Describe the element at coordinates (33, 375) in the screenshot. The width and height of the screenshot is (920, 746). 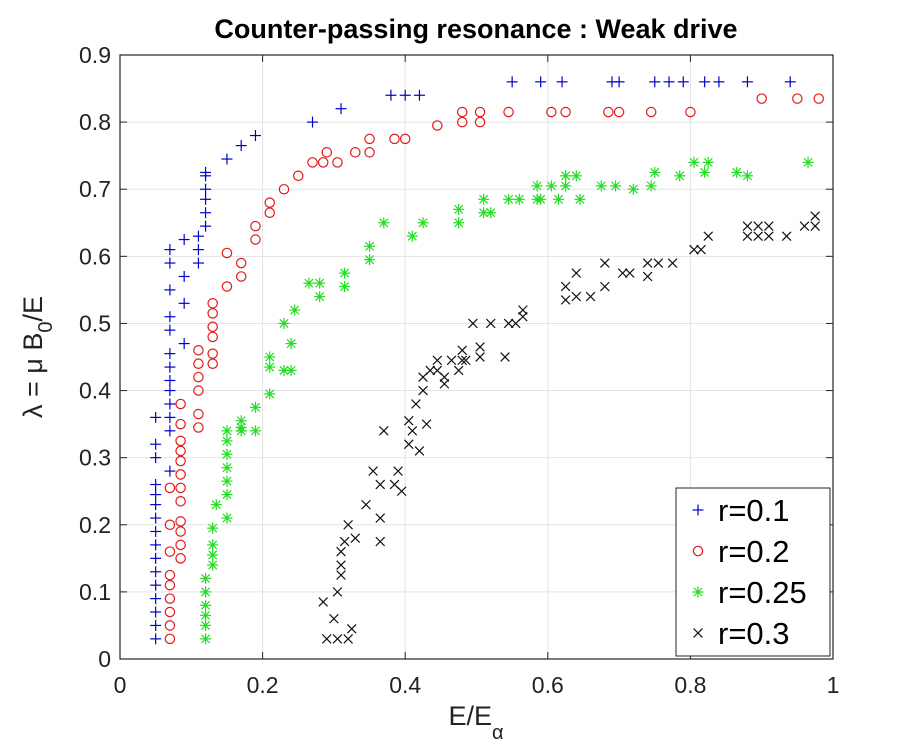
I see `y-axis-label-pre: λ = μ B` at that location.